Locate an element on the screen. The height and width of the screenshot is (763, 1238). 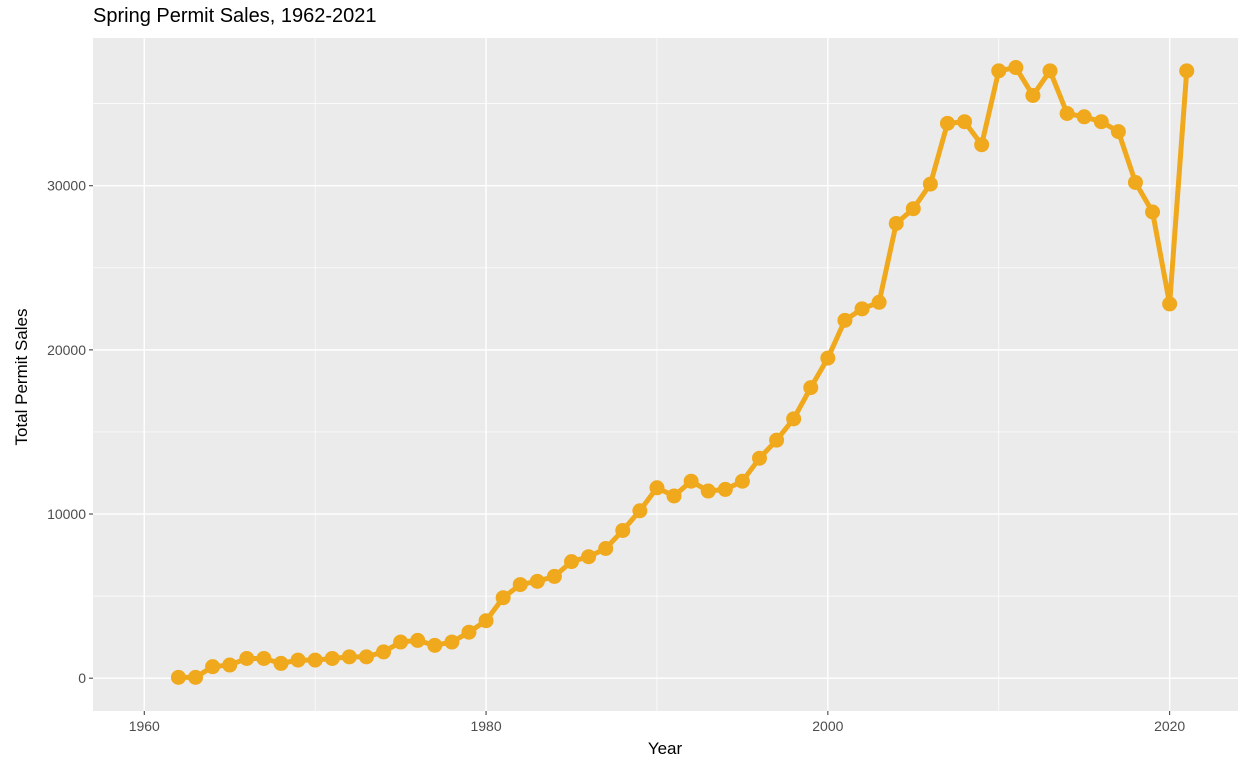
y-tick-label: 20000 is located at coordinates (66, 350).